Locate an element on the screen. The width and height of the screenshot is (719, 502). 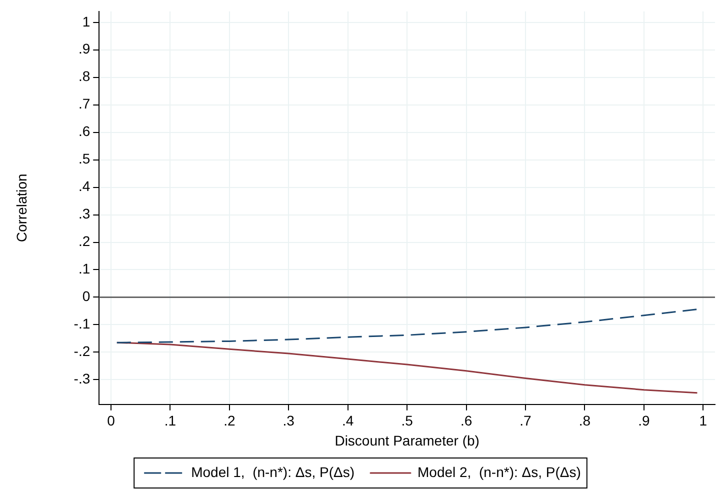
y-tick-label: -.1 is located at coordinates (82, 324).